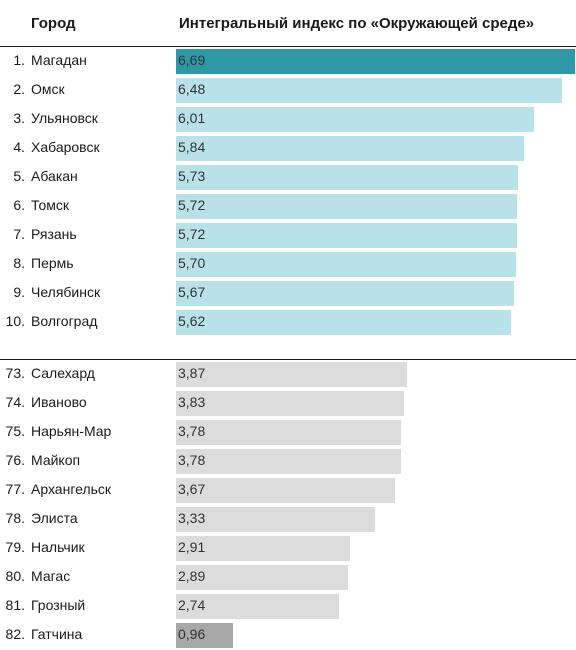 This screenshot has width=576, height=650. I want to click on city-label: Иваново, so click(59, 402).